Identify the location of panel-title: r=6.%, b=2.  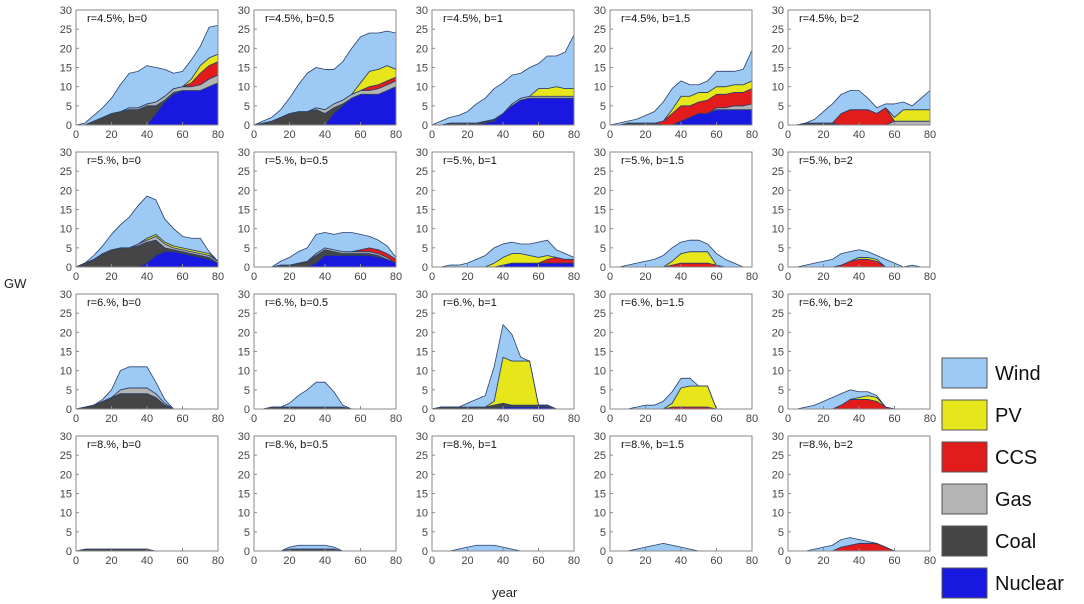
(826, 303).